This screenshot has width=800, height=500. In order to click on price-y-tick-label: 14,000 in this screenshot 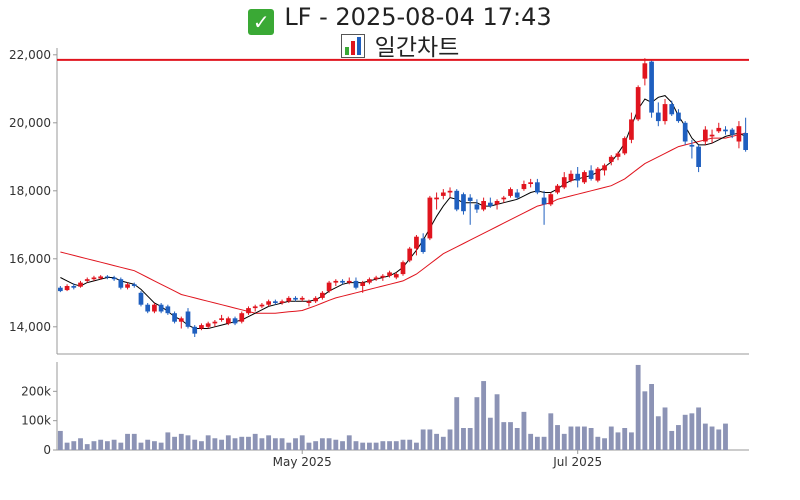, I will do `click(30, 327)`.